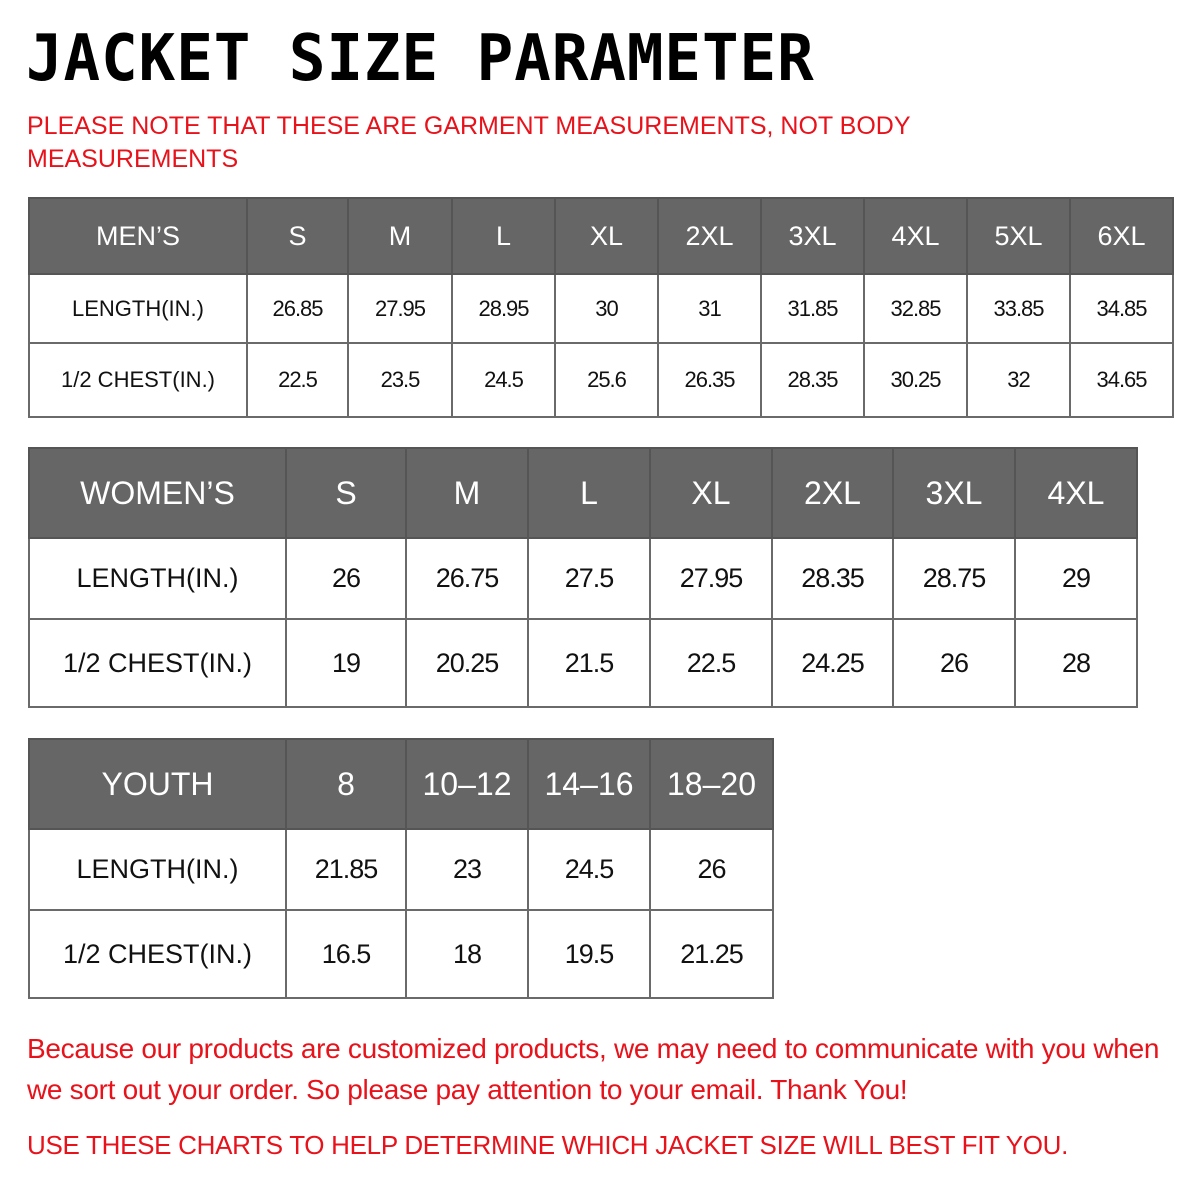 Image resolution: width=1200 pixels, height=1200 pixels. I want to click on table-row: LENGTH(IN.) 26 26.75 27.5 27.95 28.35 28.75 29, so click(583, 578).